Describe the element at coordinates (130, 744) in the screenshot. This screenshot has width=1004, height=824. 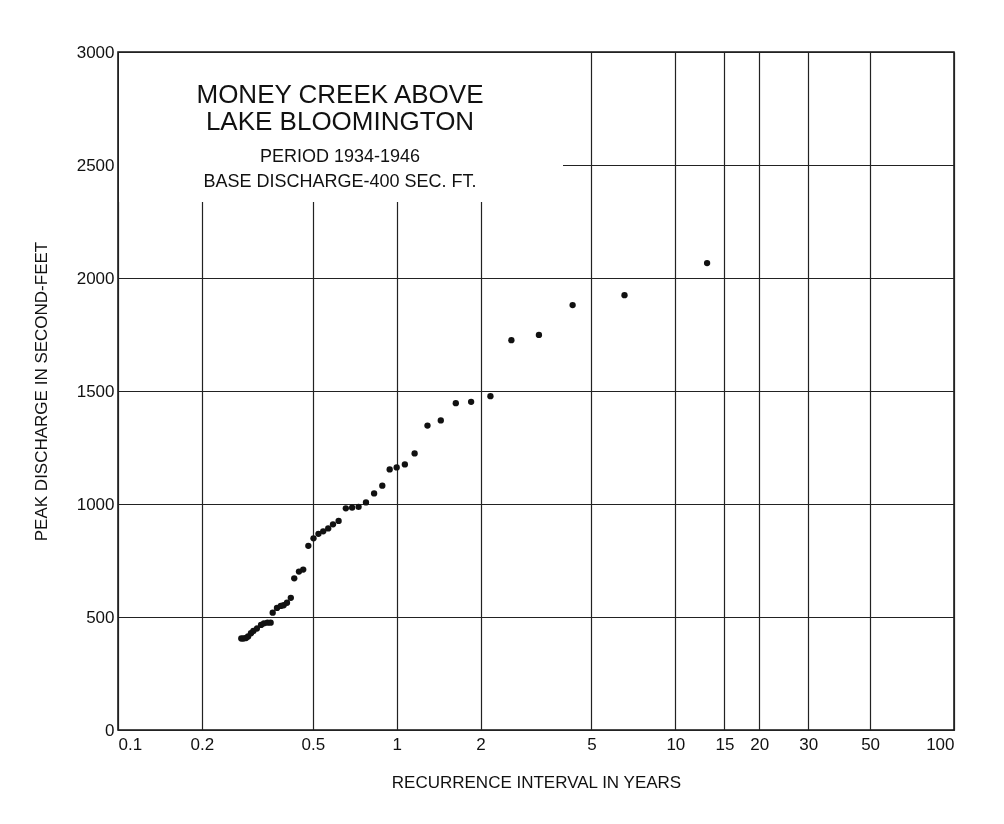
I see `x-tick-label: 0.1` at that location.